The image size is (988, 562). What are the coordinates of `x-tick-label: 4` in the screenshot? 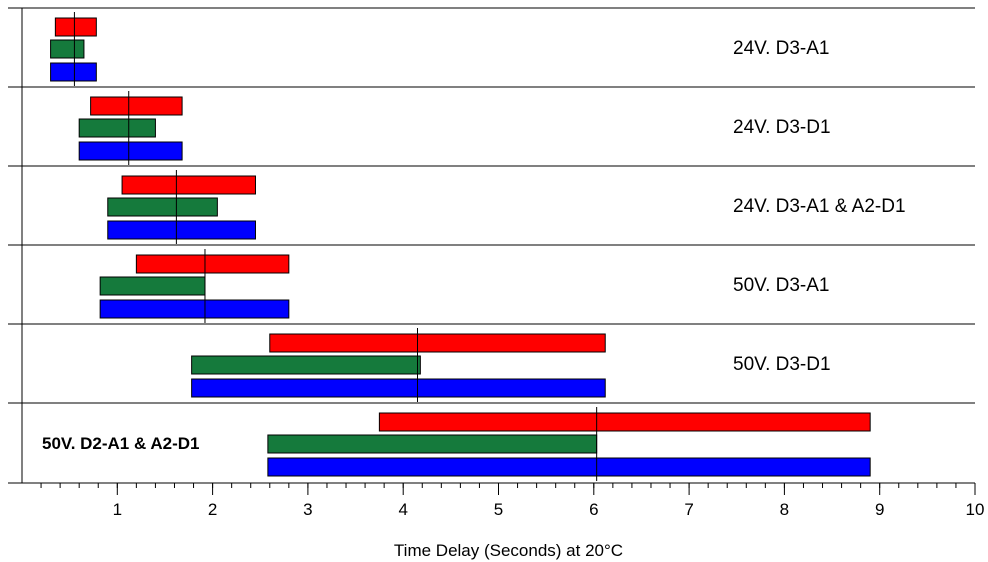 It's located at (402, 509).